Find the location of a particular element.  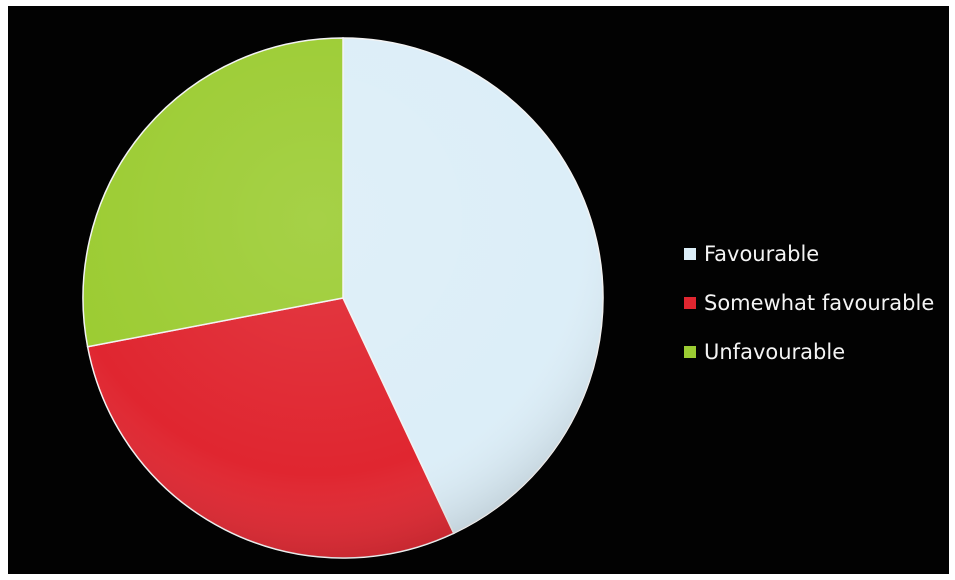

legend-swatch-somewhat-favourable is located at coordinates (690, 302).